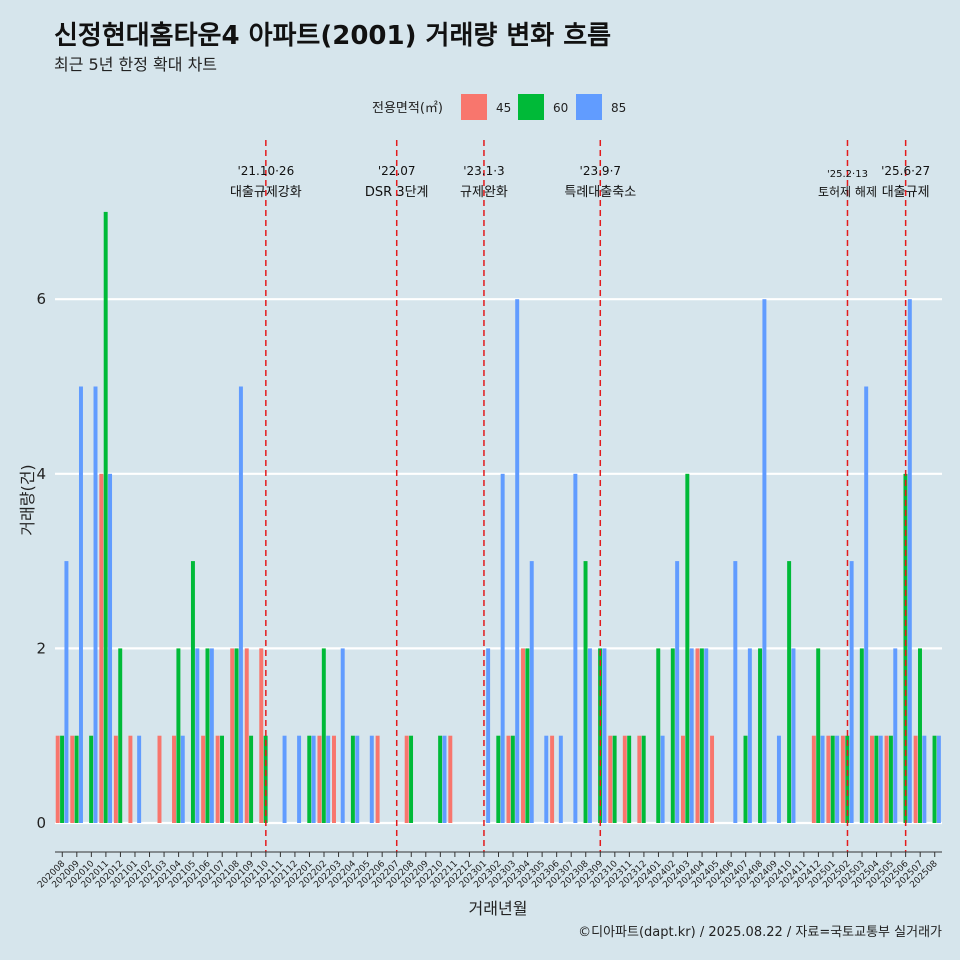  I want to click on legend-label-60: 60, so click(560, 108).